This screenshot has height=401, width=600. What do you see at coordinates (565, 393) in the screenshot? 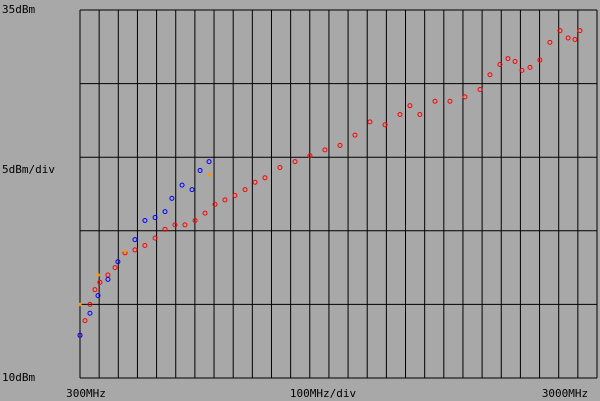
I see `x-tick-label: 3000MHz` at bounding box center [565, 393].